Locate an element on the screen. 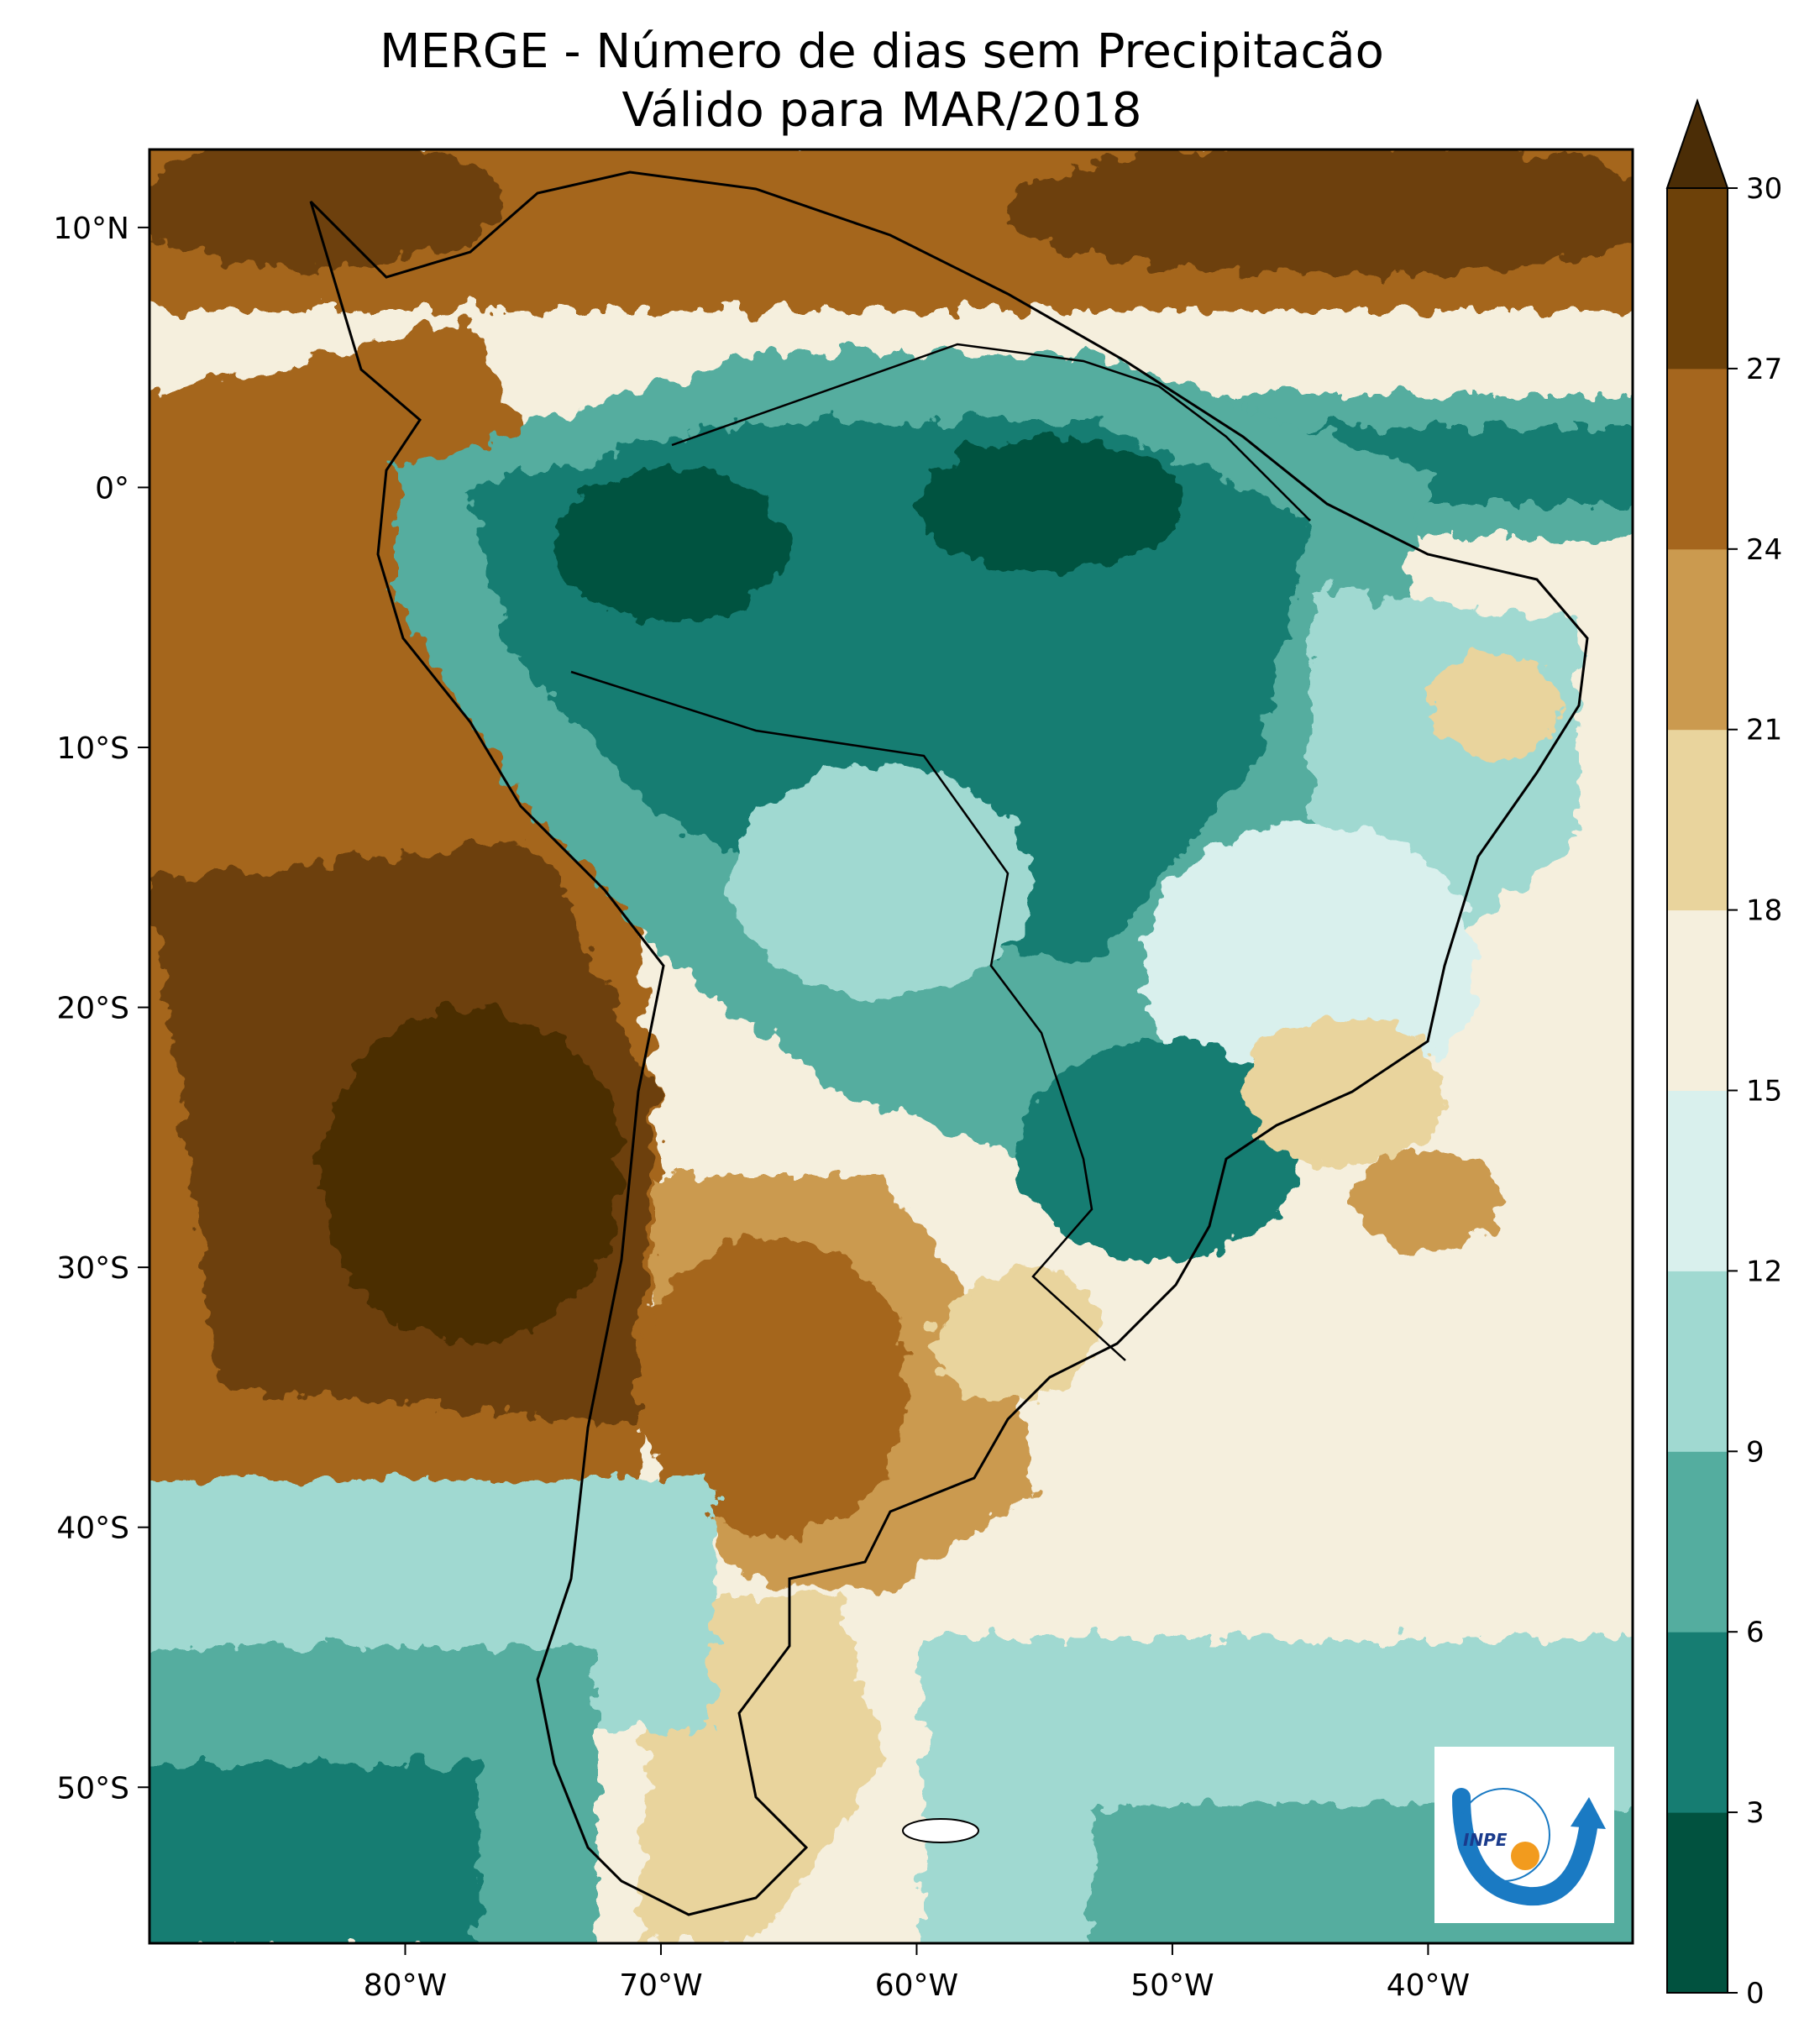 This screenshot has width=1804, height=2044. lat-tick-label: 10°S is located at coordinates (92, 748).